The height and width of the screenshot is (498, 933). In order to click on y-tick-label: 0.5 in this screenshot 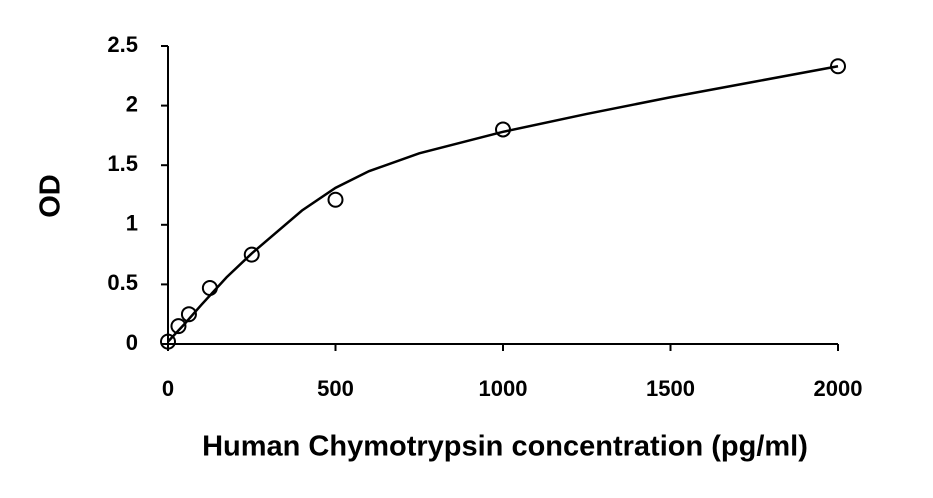, I will do `click(122, 282)`.